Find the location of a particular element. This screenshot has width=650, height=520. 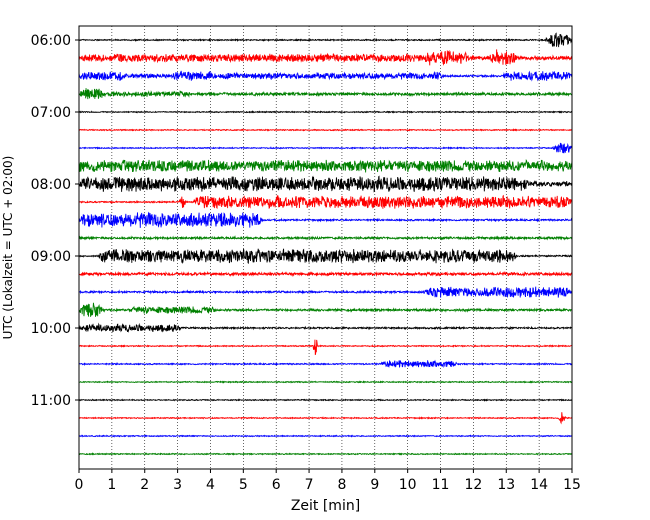

y-tick-label: 06:00 is located at coordinates (51, 41).